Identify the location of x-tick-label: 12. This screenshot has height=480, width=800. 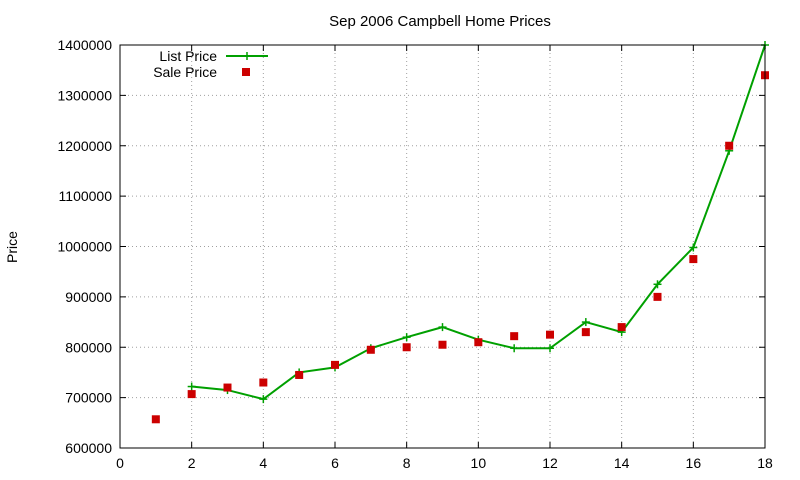
(550, 463).